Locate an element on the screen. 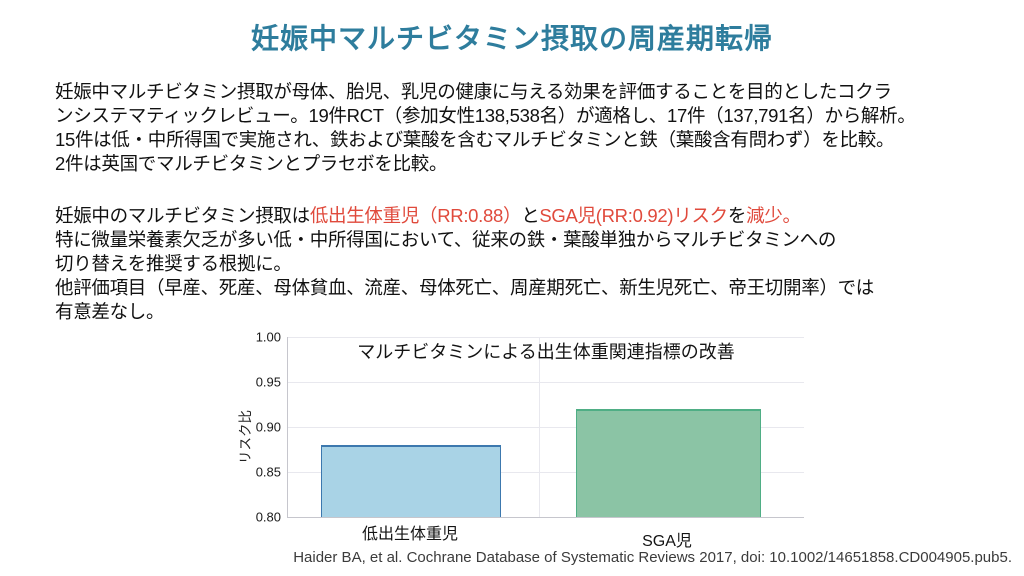 The height and width of the screenshot is (576, 1024). chart-title: マルチビタミンによる出生体重関連指標の改善 is located at coordinates (546, 352).